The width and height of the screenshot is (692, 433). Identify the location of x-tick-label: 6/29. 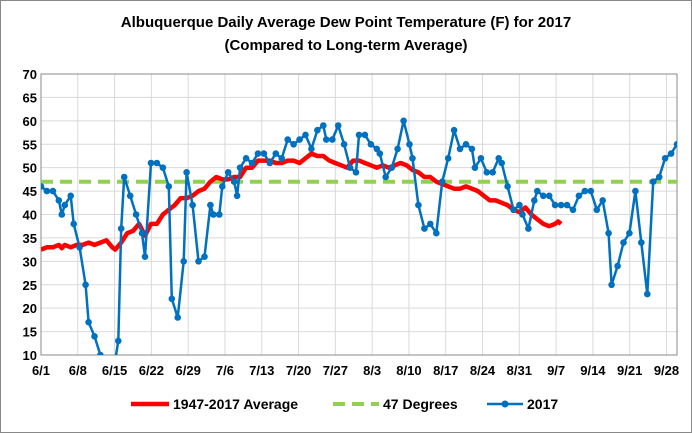
(188, 370).